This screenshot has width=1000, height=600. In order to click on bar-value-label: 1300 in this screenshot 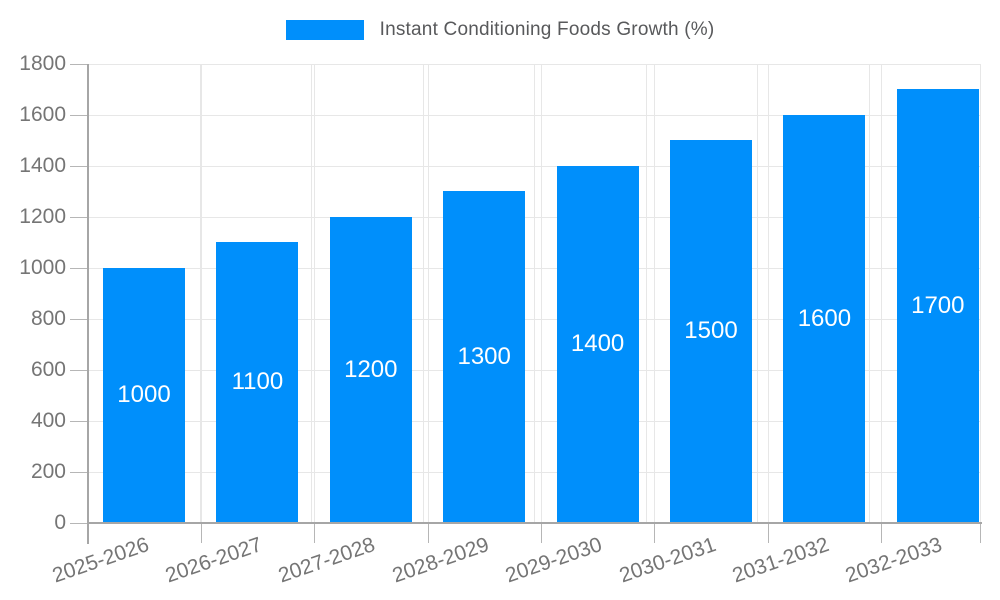, I will do `click(484, 356)`.